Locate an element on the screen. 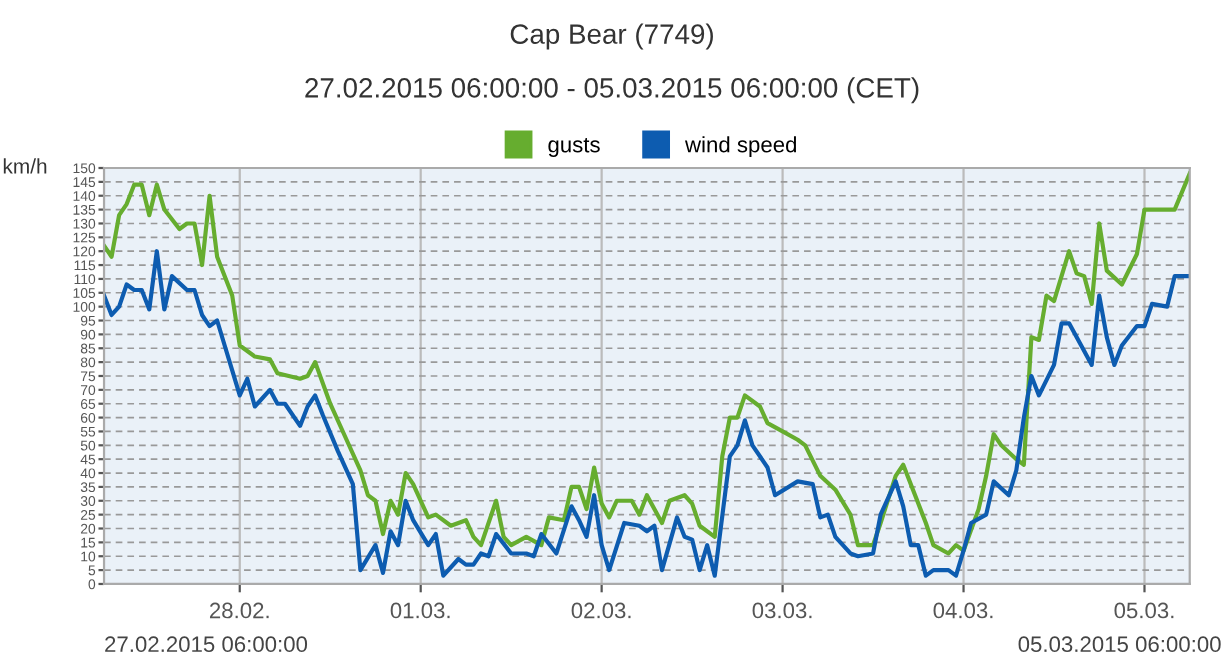 This screenshot has height=672, width=1224. x-tick-label: 28.02. is located at coordinates (239, 610).